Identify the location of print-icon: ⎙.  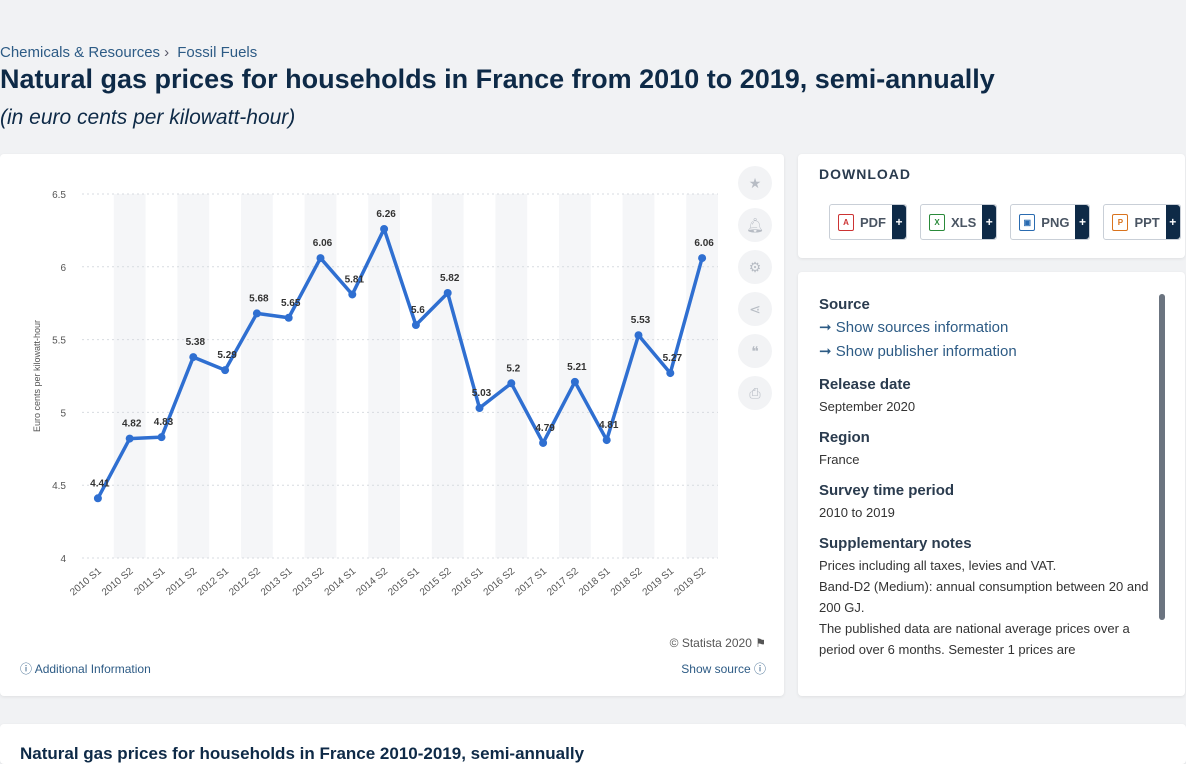
(755, 393).